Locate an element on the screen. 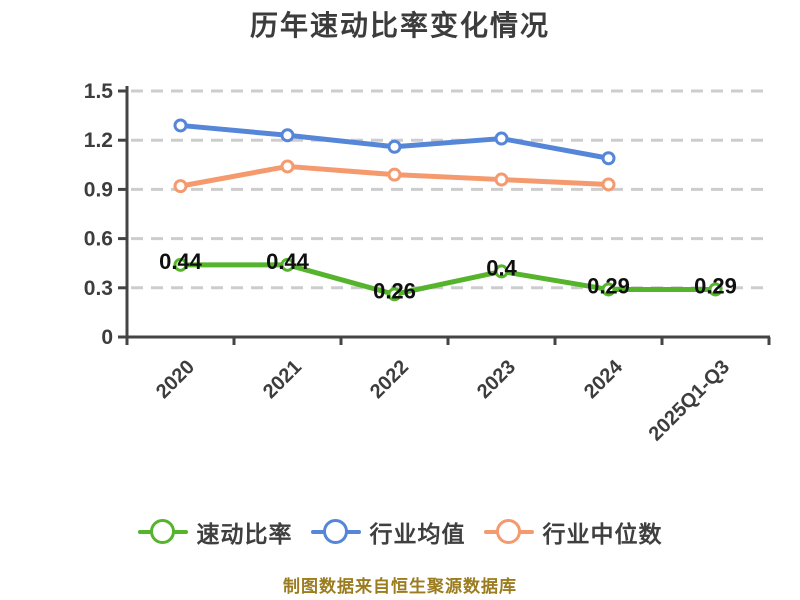 The height and width of the screenshot is (600, 800). legend-label: 行业中位数 is located at coordinates (602, 534).